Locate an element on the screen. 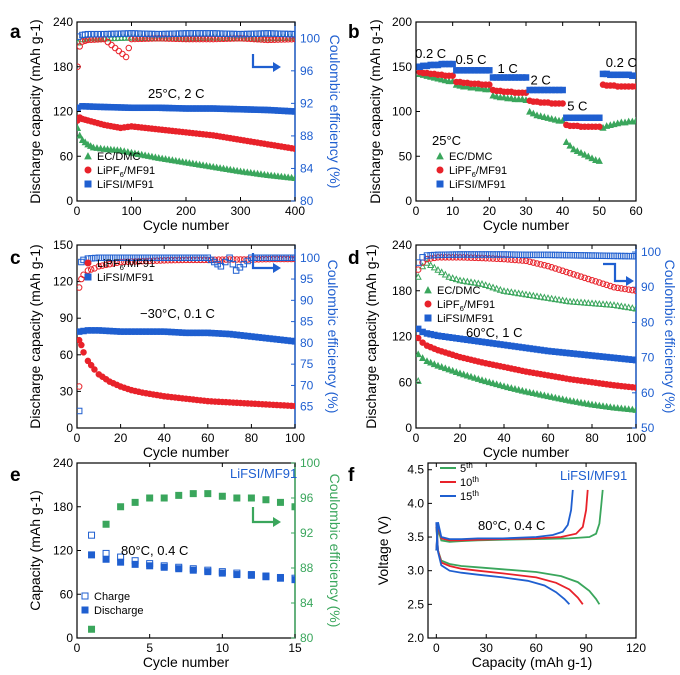 This screenshot has height=675, width=680. x-tick-label: 10 is located at coordinates (453, 211).